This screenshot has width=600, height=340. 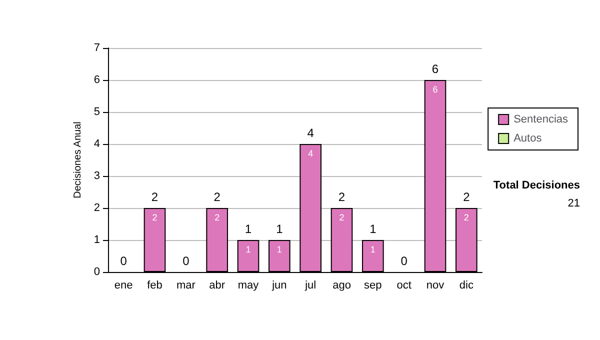 What do you see at coordinates (373, 286) in the screenshot?
I see `x-tick-label: sep` at bounding box center [373, 286].